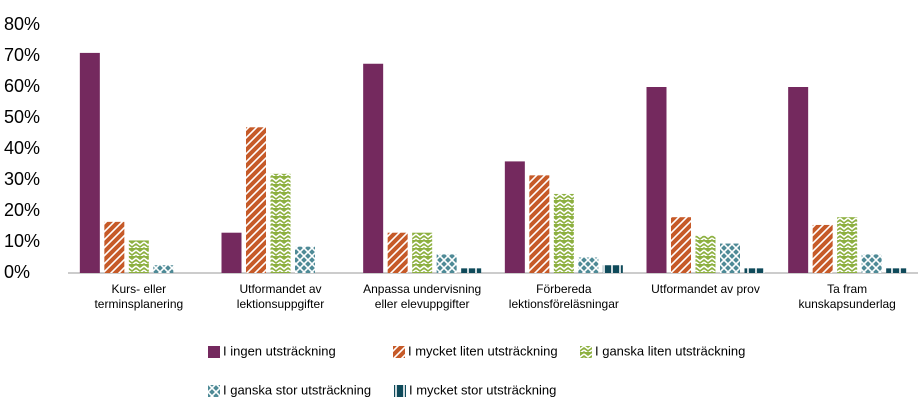  Describe the element at coordinates (297, 389) in the screenshot. I see `legend-label: I ganska stor utsträckning` at that location.